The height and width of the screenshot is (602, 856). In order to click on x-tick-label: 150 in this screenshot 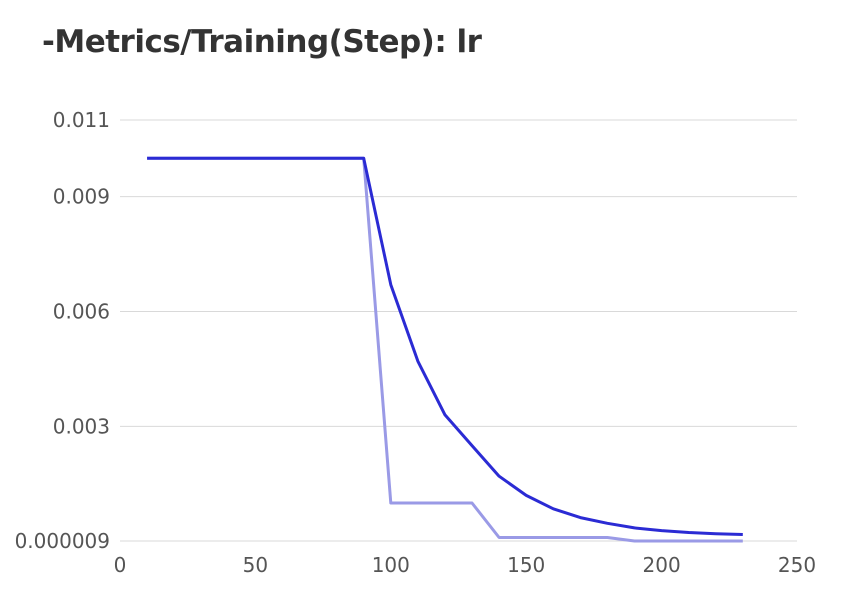, I will do `click(526, 565)`.